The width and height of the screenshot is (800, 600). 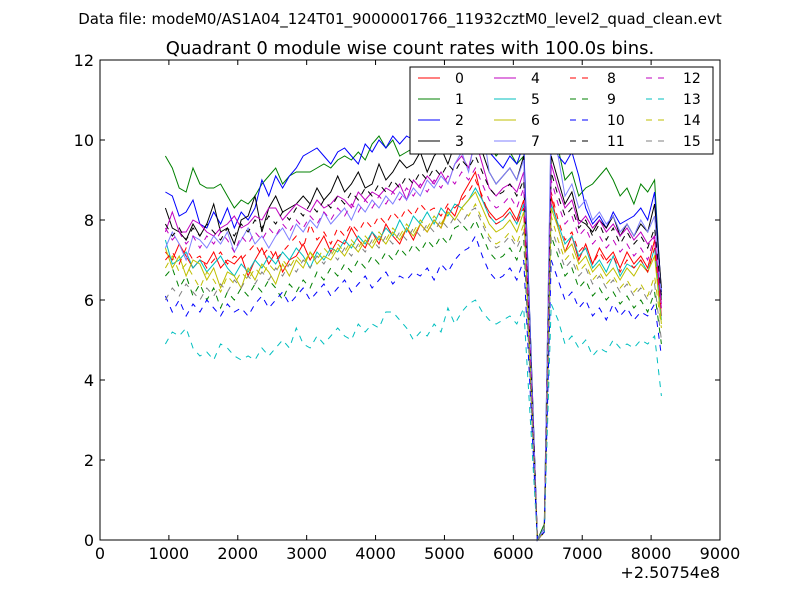 What do you see at coordinates (375, 553) in the screenshot?
I see `x-tick-label: 4000` at bounding box center [375, 553].